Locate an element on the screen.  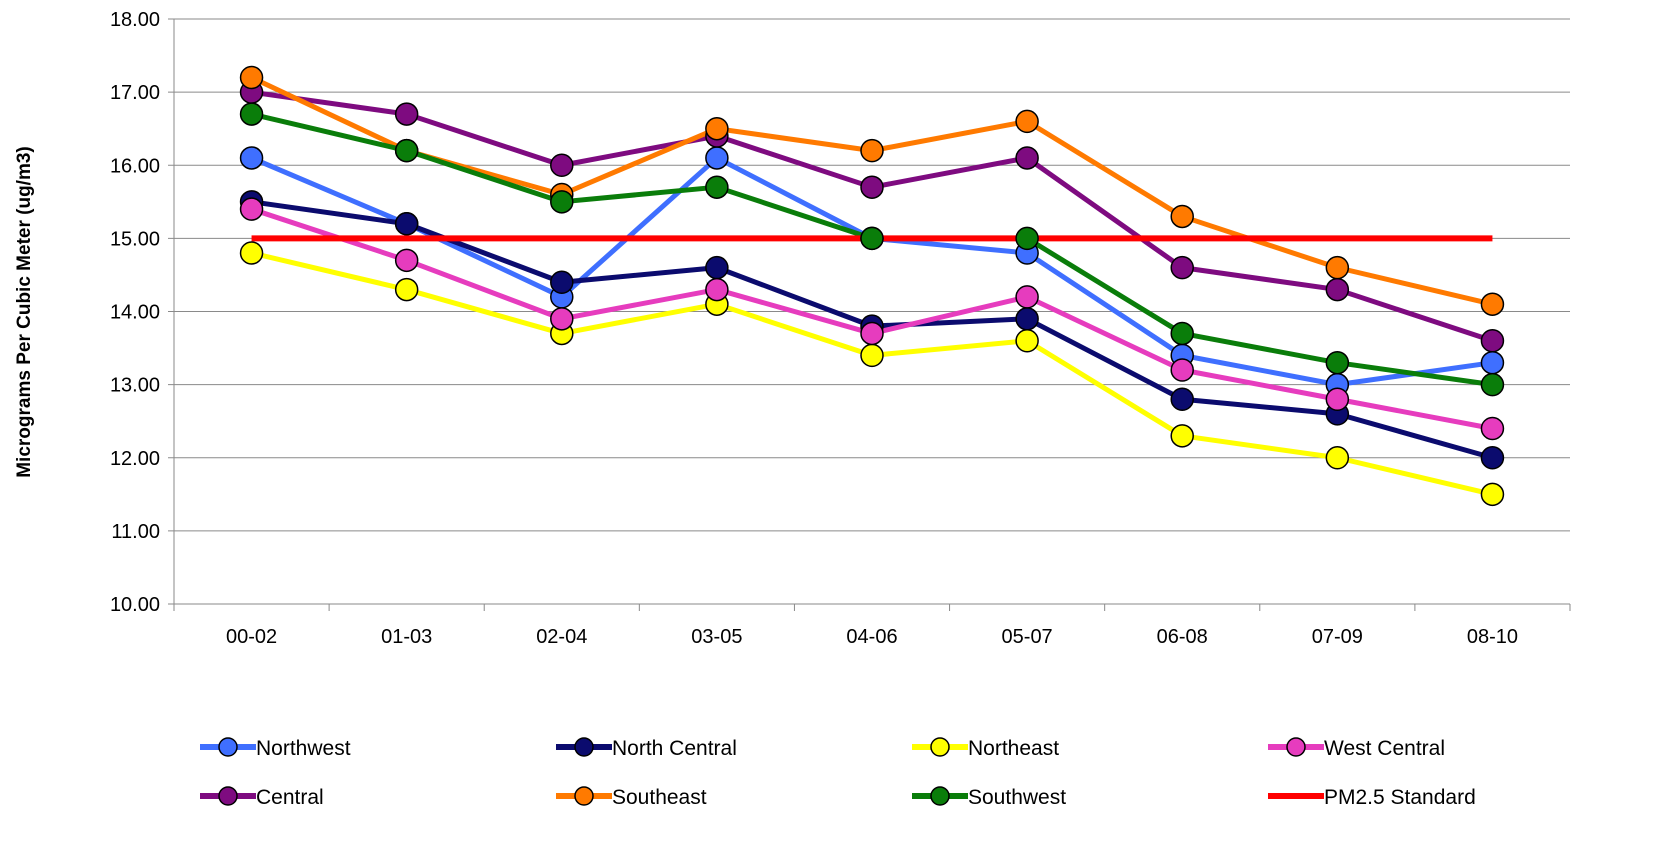
legend-label: PM2.5 Standard is located at coordinates (1400, 797).